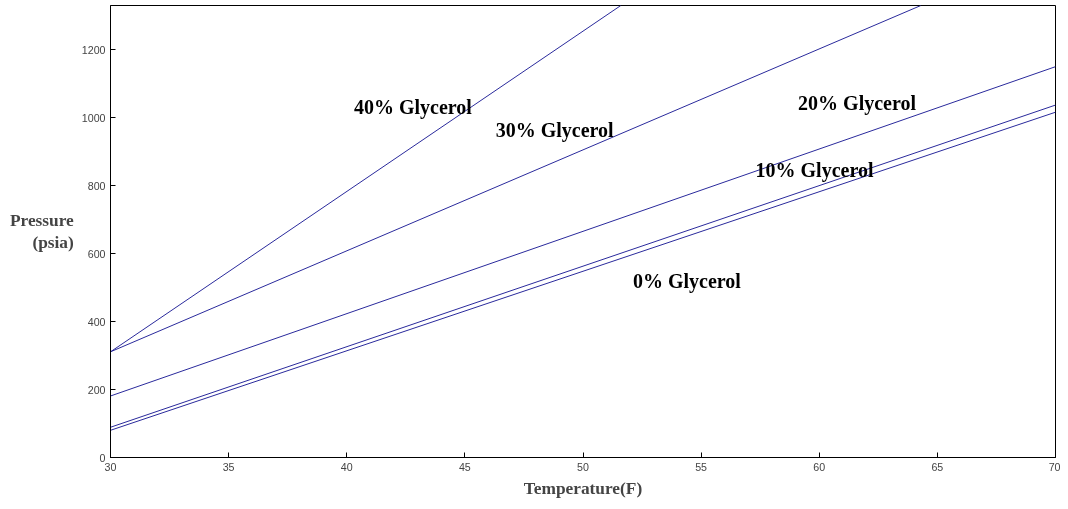 The height and width of the screenshot is (509, 1068). I want to click on series-label: 30% Glycerol, so click(555, 130).